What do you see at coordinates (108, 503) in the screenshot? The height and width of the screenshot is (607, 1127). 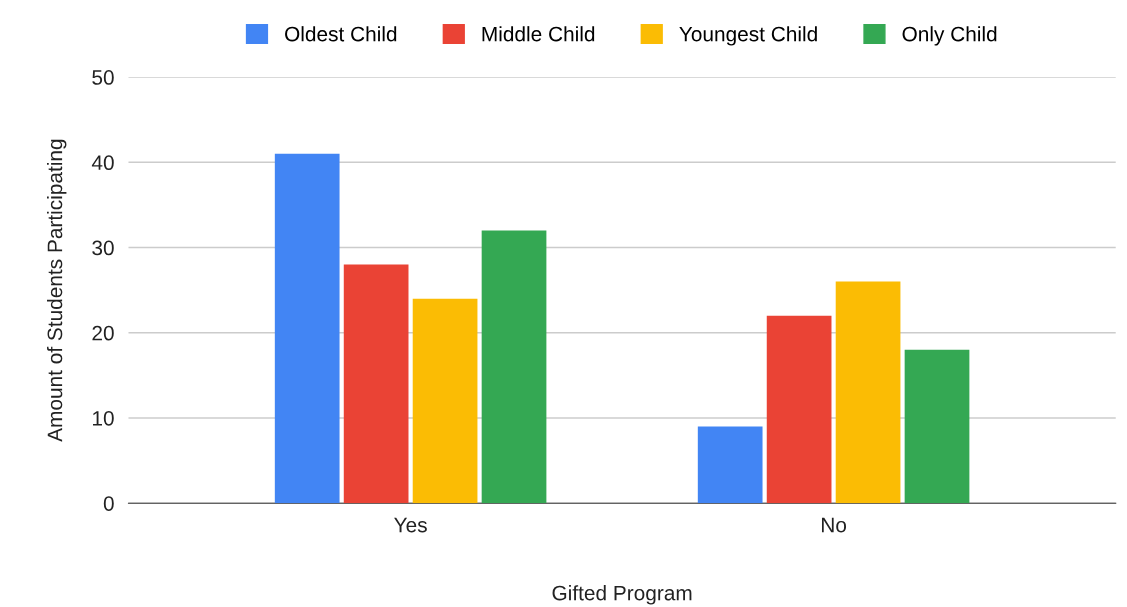 I see `y-tick-label: 0` at bounding box center [108, 503].